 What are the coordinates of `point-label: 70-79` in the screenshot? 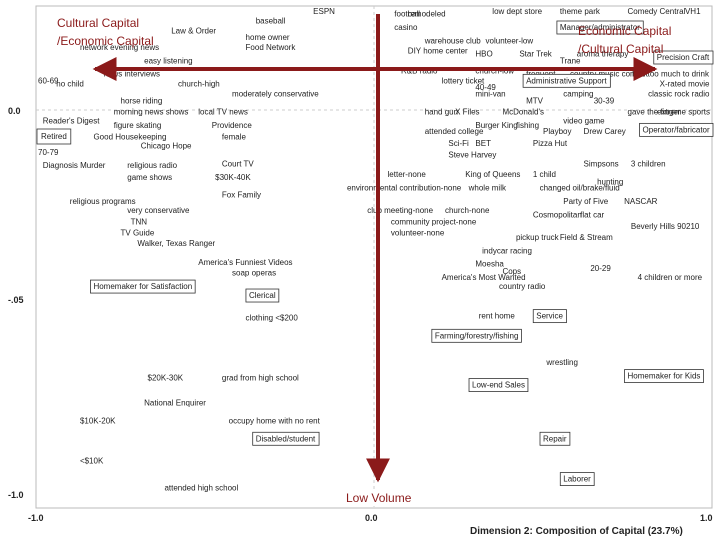 It's located at (48, 152).